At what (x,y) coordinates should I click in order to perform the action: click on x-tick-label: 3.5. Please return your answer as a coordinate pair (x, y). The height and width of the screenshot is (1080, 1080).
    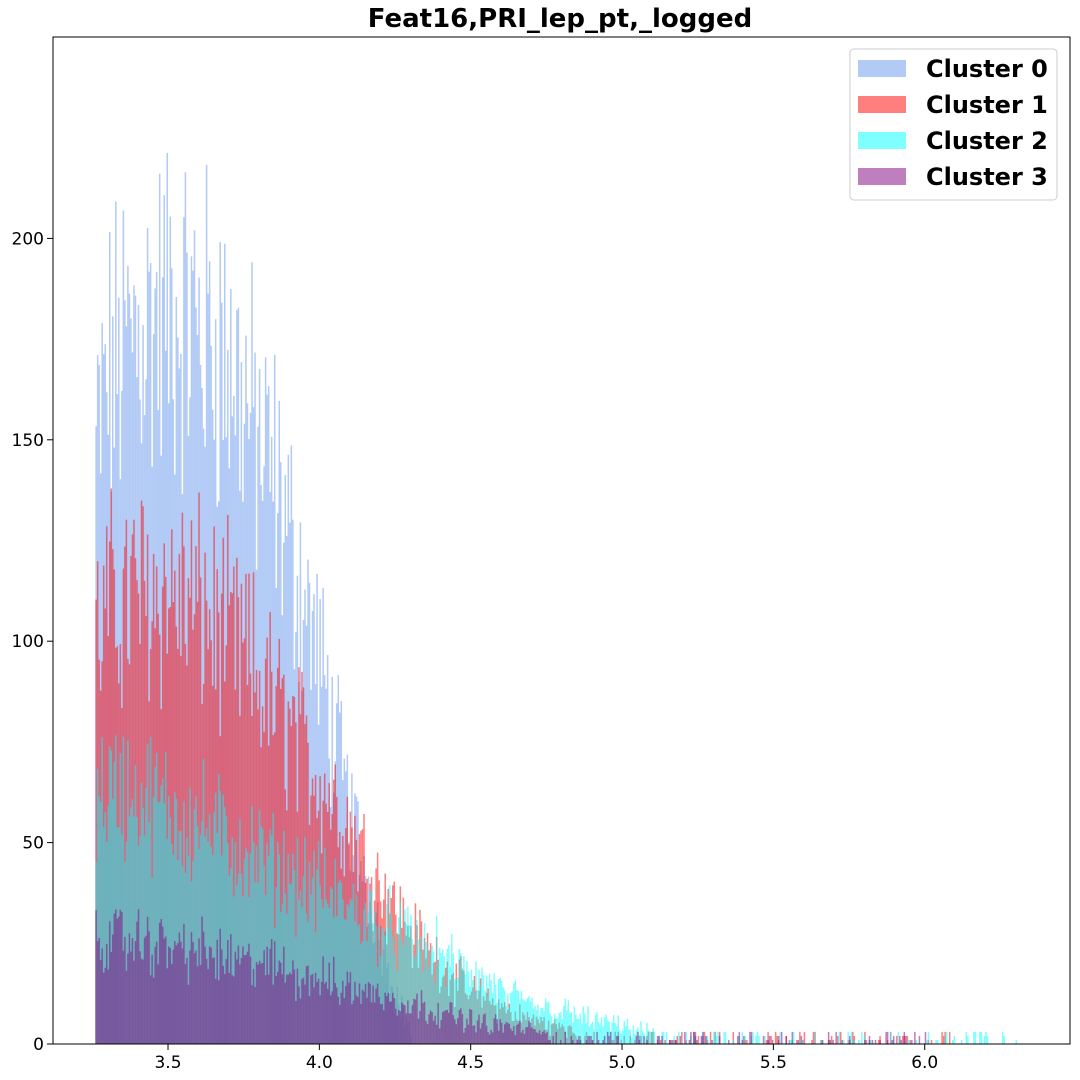
    Looking at the image, I should click on (167, 1063).